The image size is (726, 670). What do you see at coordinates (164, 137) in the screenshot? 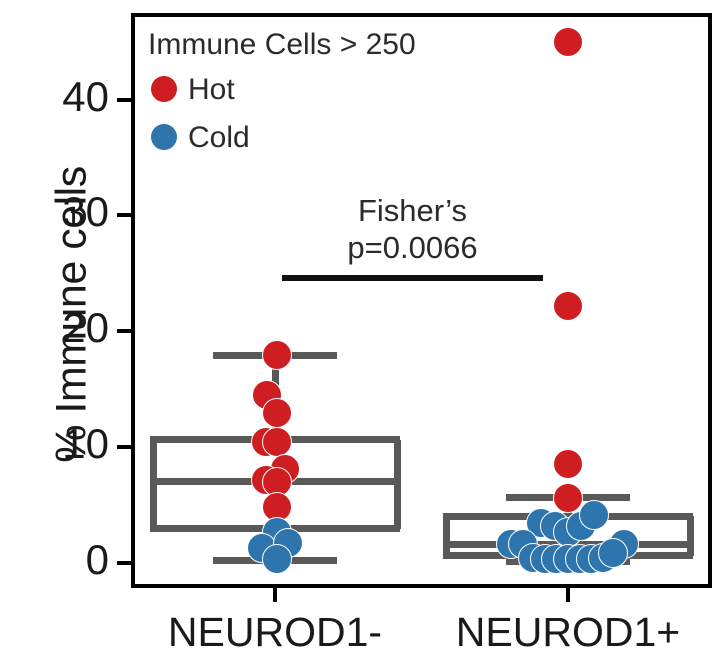
I see `legend-swatch-cold` at bounding box center [164, 137].